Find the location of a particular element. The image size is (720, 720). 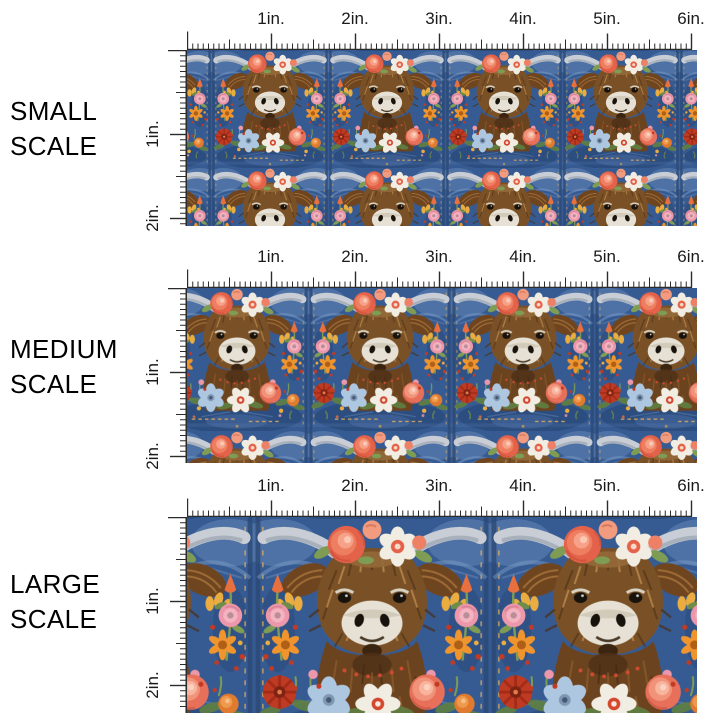

scale-label-line: MEDIUM is located at coordinates (64, 349).